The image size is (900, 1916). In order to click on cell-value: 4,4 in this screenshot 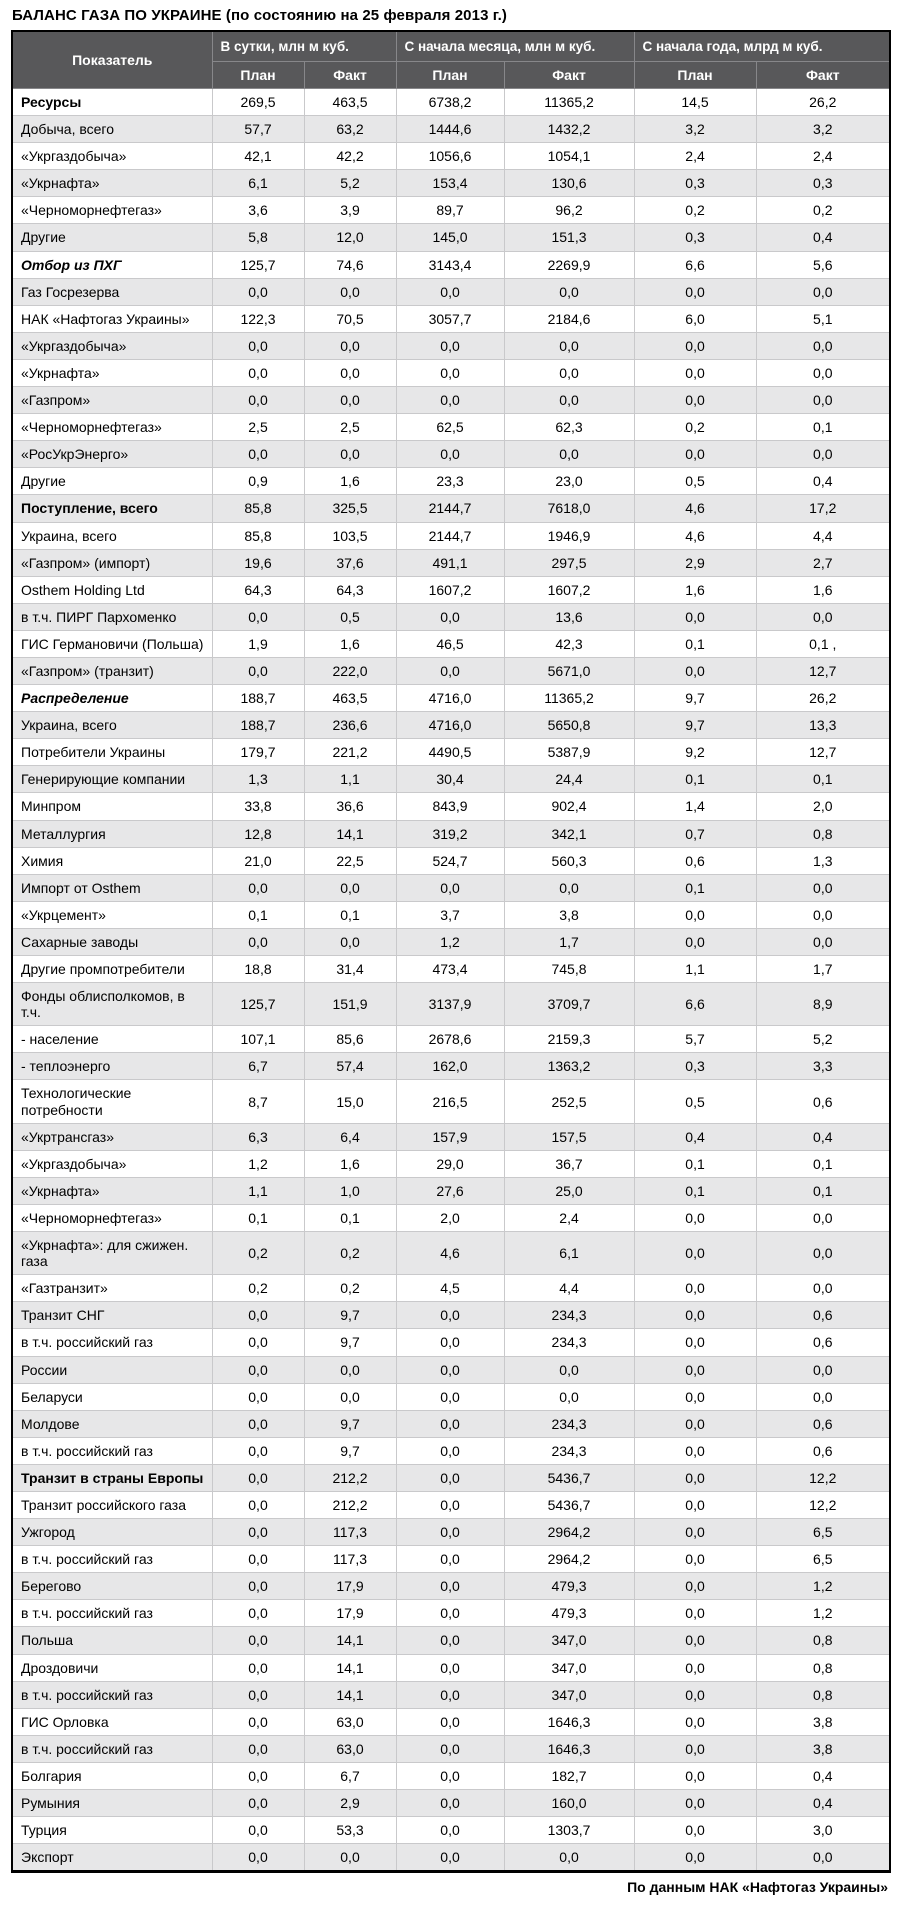, I will do `click(569, 1288)`.